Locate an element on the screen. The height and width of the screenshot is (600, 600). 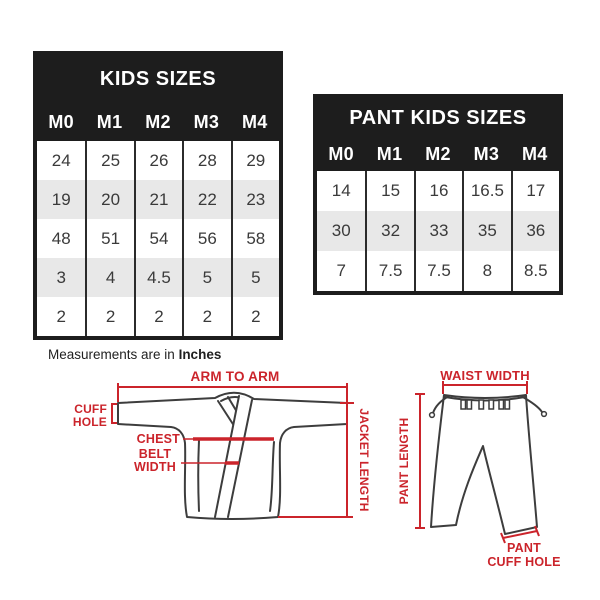
units-note: Measurements are in Inches is located at coordinates (134, 354).